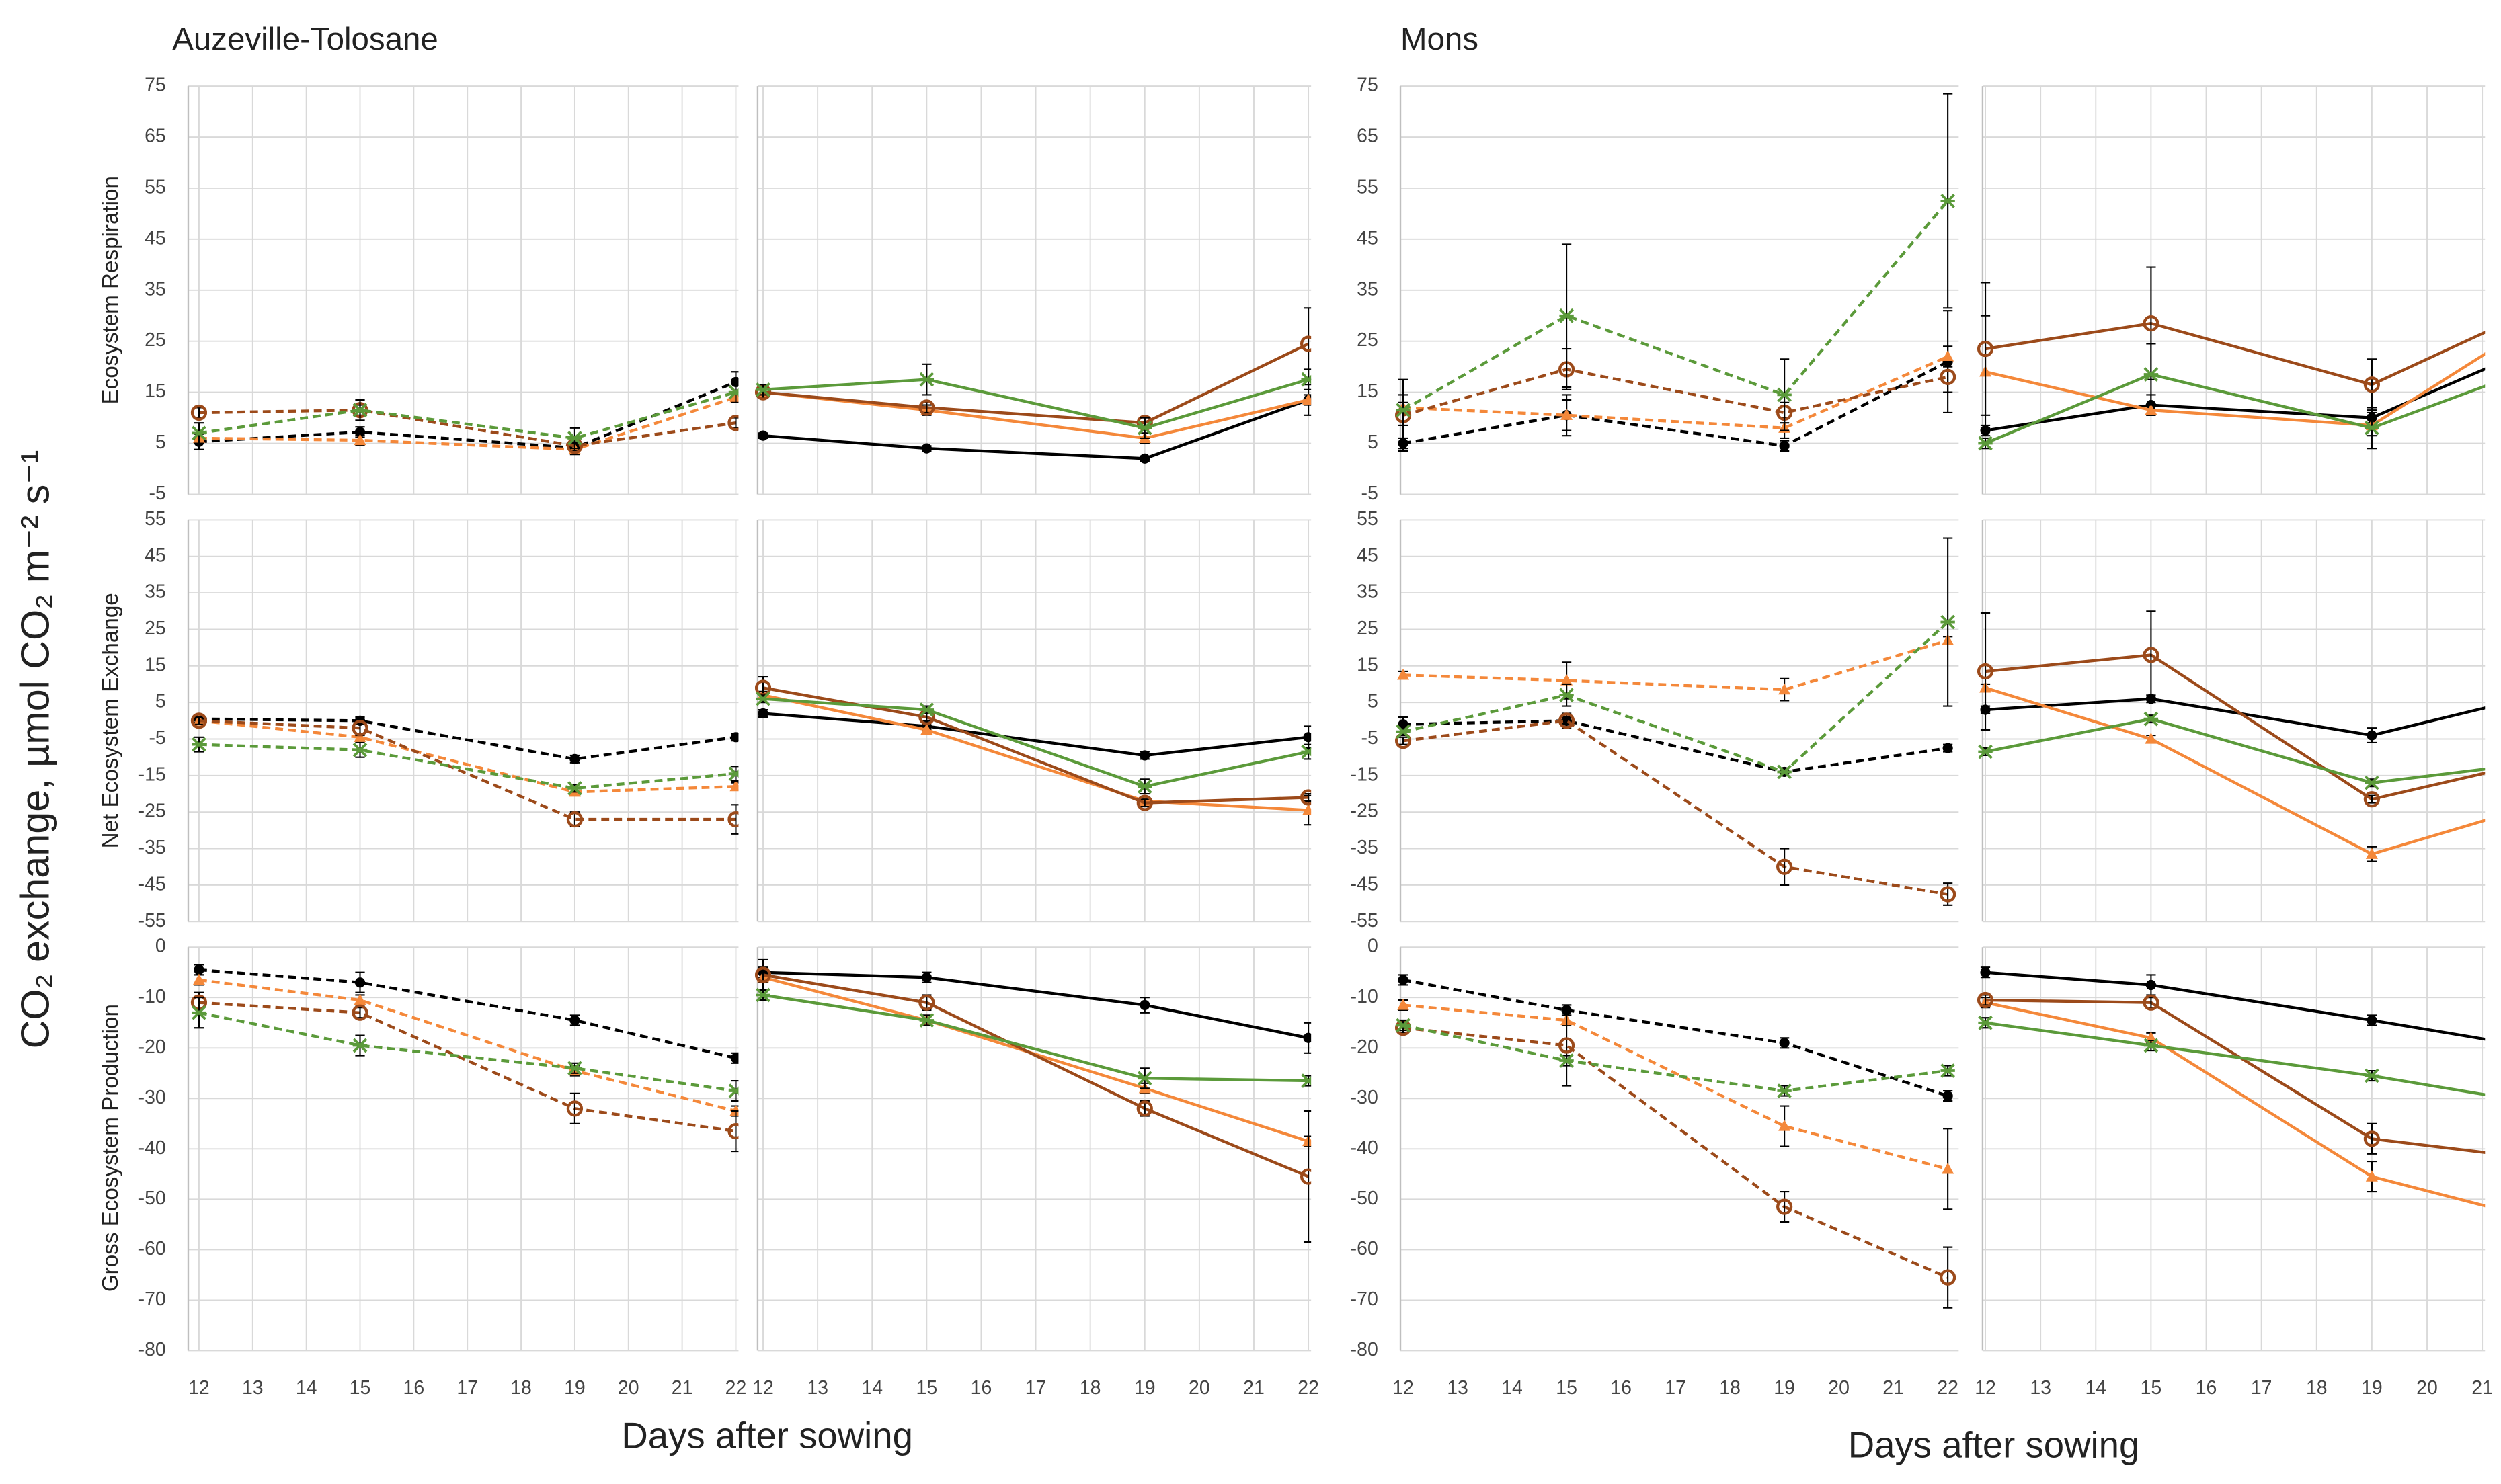 The width and height of the screenshot is (2501, 1484). Describe the element at coordinates (1308, 1388) in the screenshot. I see `x-tick-label: 22` at that location.